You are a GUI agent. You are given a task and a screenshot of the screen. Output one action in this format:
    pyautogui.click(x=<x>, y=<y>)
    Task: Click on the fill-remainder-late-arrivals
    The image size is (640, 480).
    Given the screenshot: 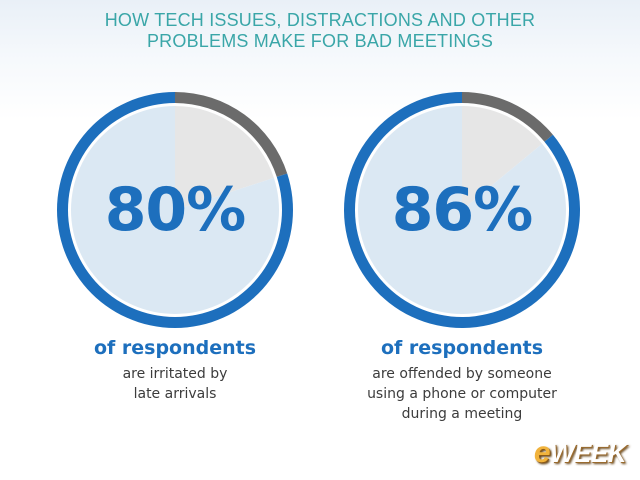 What is the action you would take?
    pyautogui.click(x=224, y=158)
    